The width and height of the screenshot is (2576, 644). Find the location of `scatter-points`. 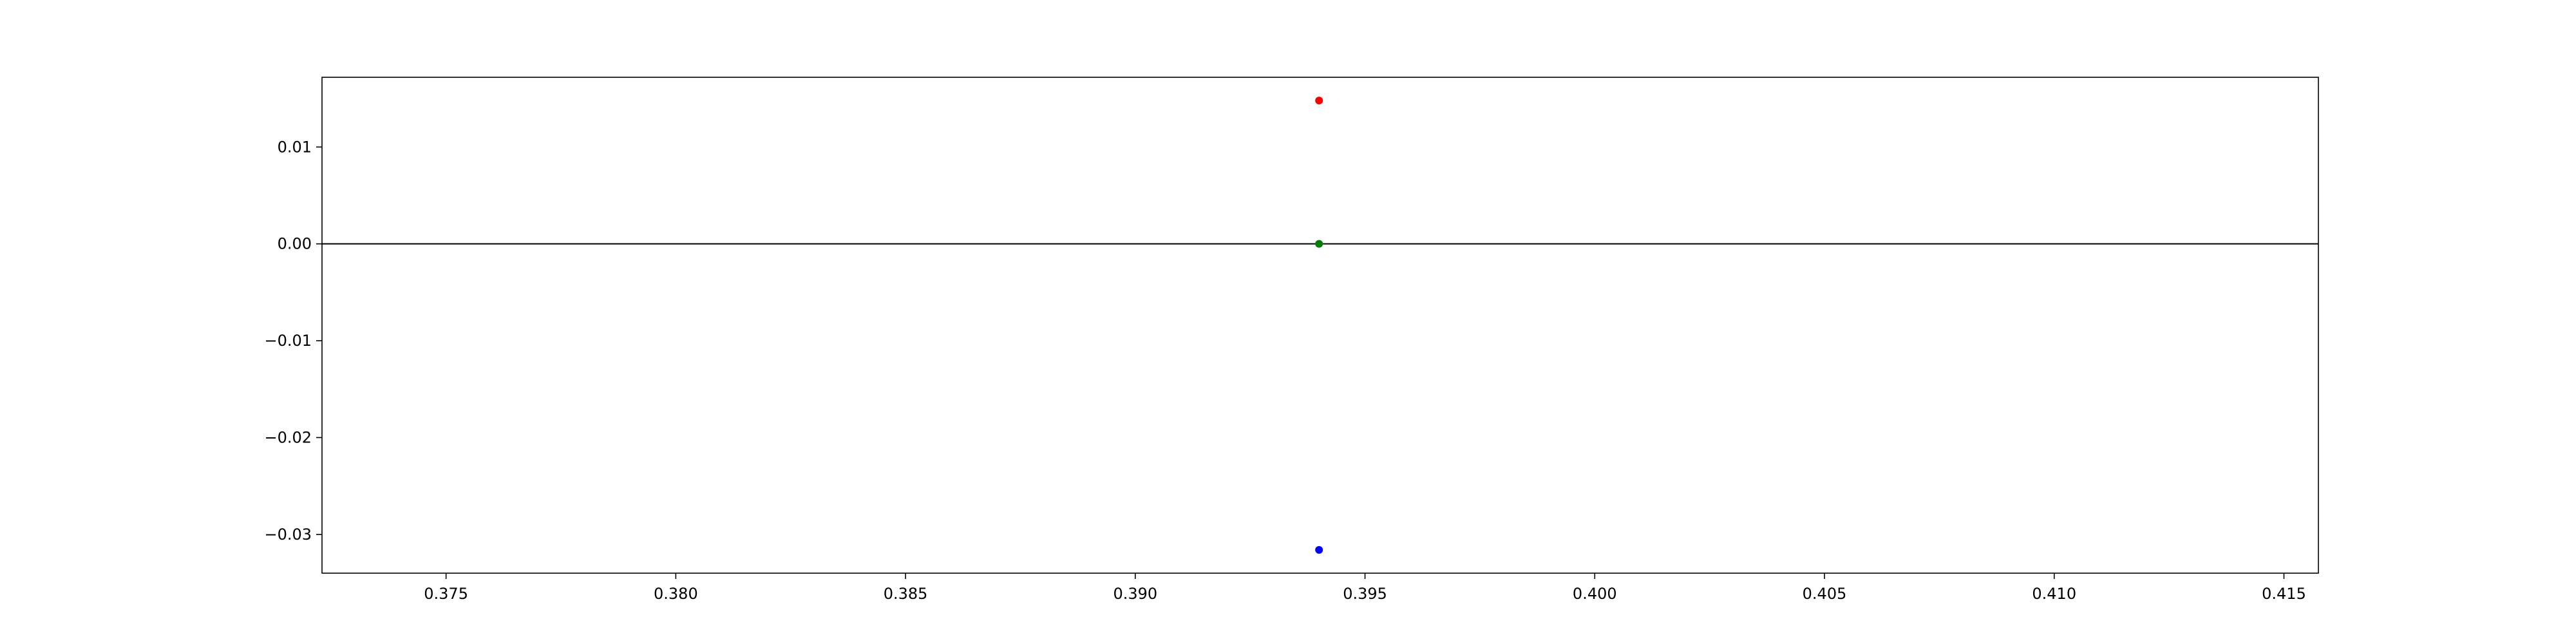

scatter-points is located at coordinates (1319, 326).